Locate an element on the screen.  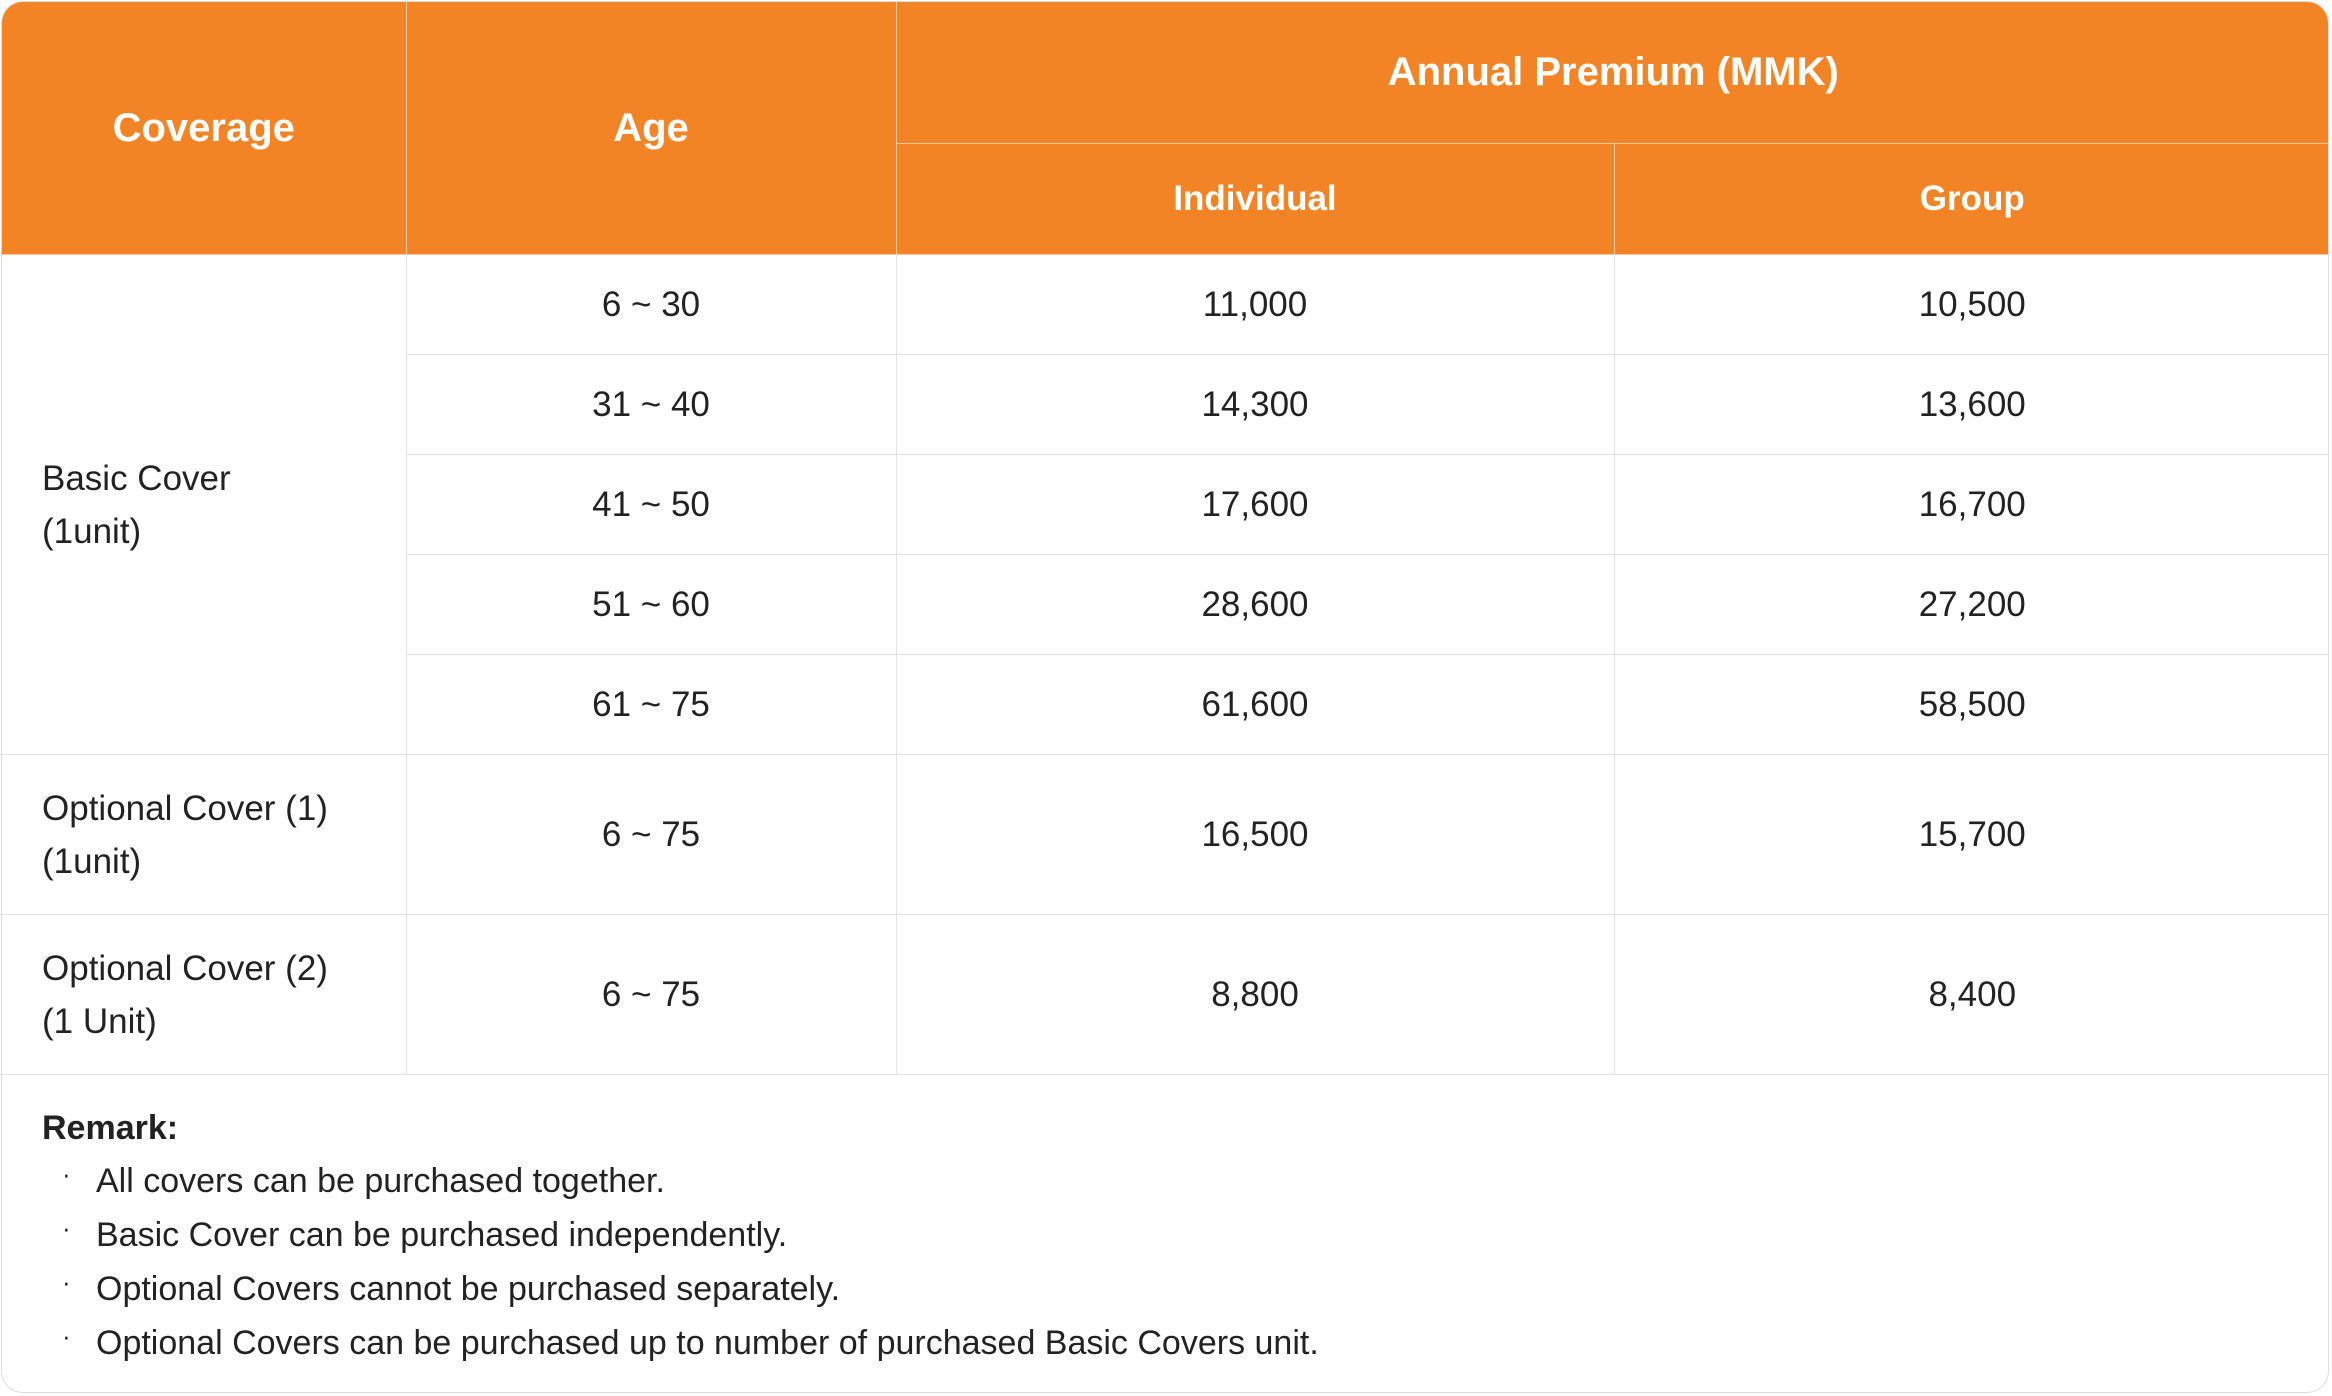
group-premium-cell: 15,700 is located at coordinates (1971, 834).